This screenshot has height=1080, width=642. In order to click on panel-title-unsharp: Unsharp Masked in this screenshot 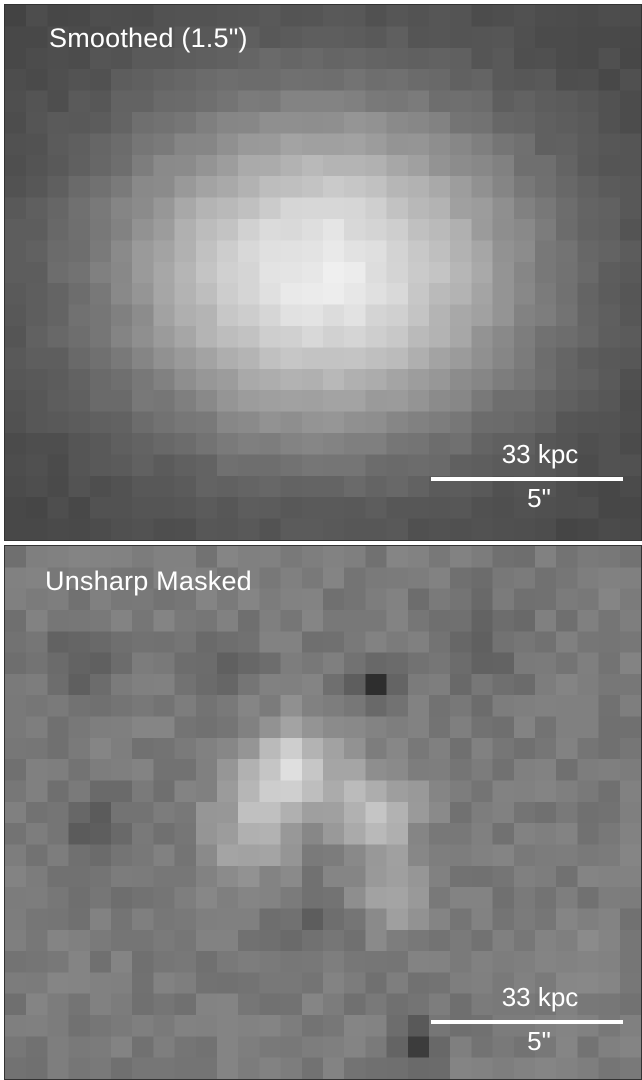, I will do `click(148, 581)`.